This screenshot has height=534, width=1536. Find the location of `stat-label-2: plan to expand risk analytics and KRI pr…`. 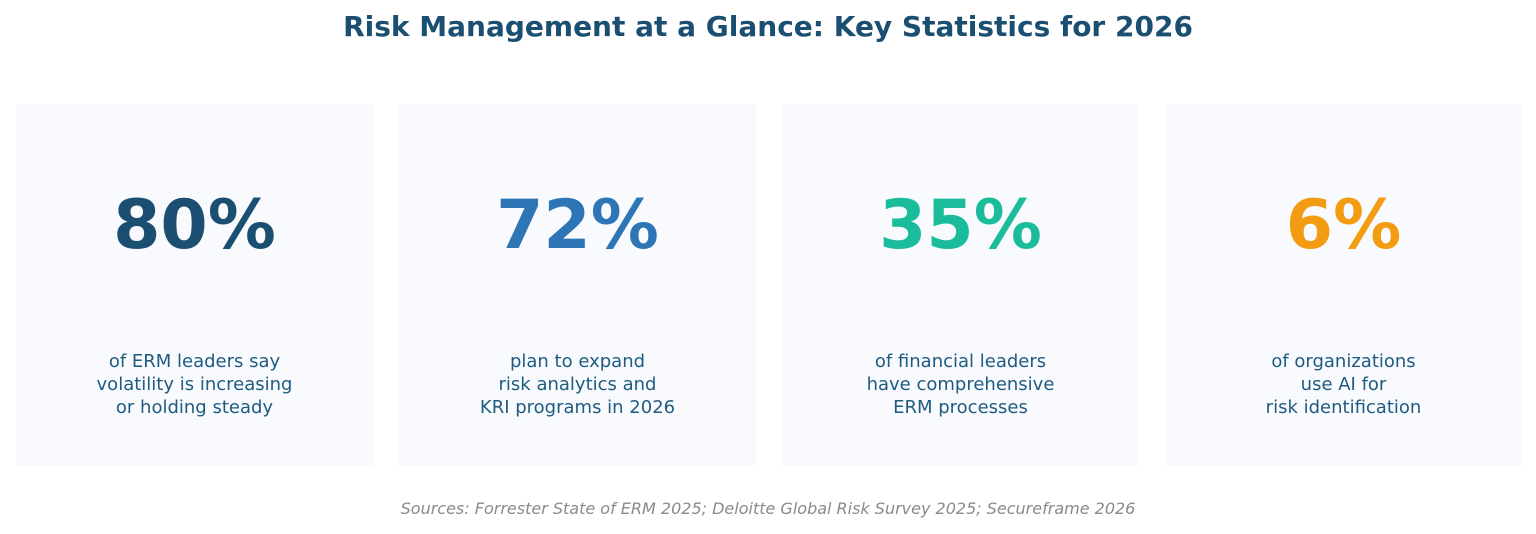

stat-label-2: plan to expand risk analytics and KRI pr… is located at coordinates (577, 384).